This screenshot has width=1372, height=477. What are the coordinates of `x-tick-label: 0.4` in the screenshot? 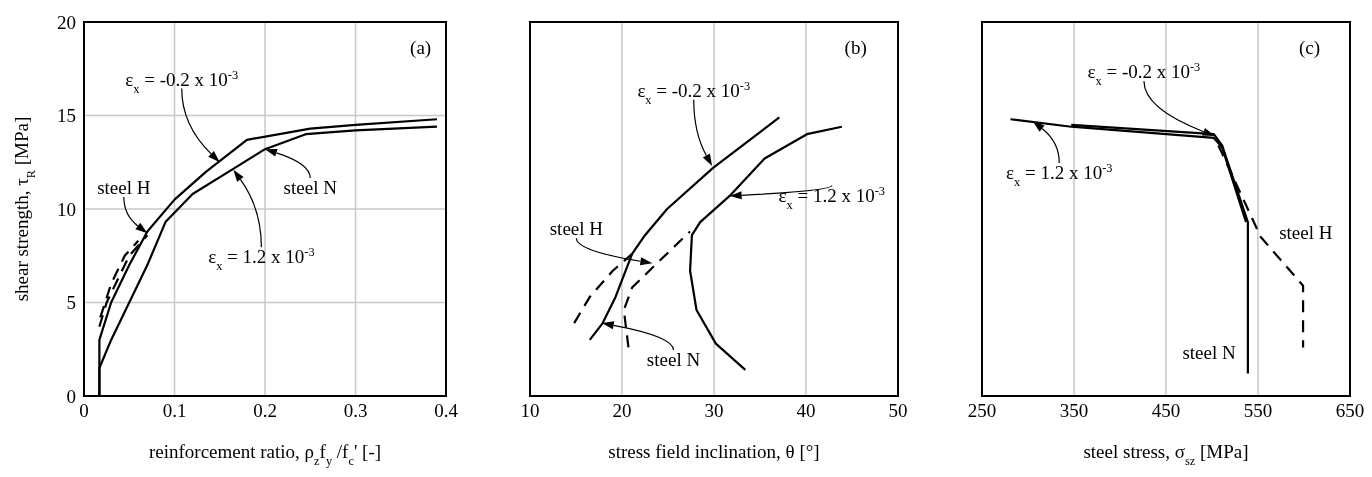 It's located at (446, 411).